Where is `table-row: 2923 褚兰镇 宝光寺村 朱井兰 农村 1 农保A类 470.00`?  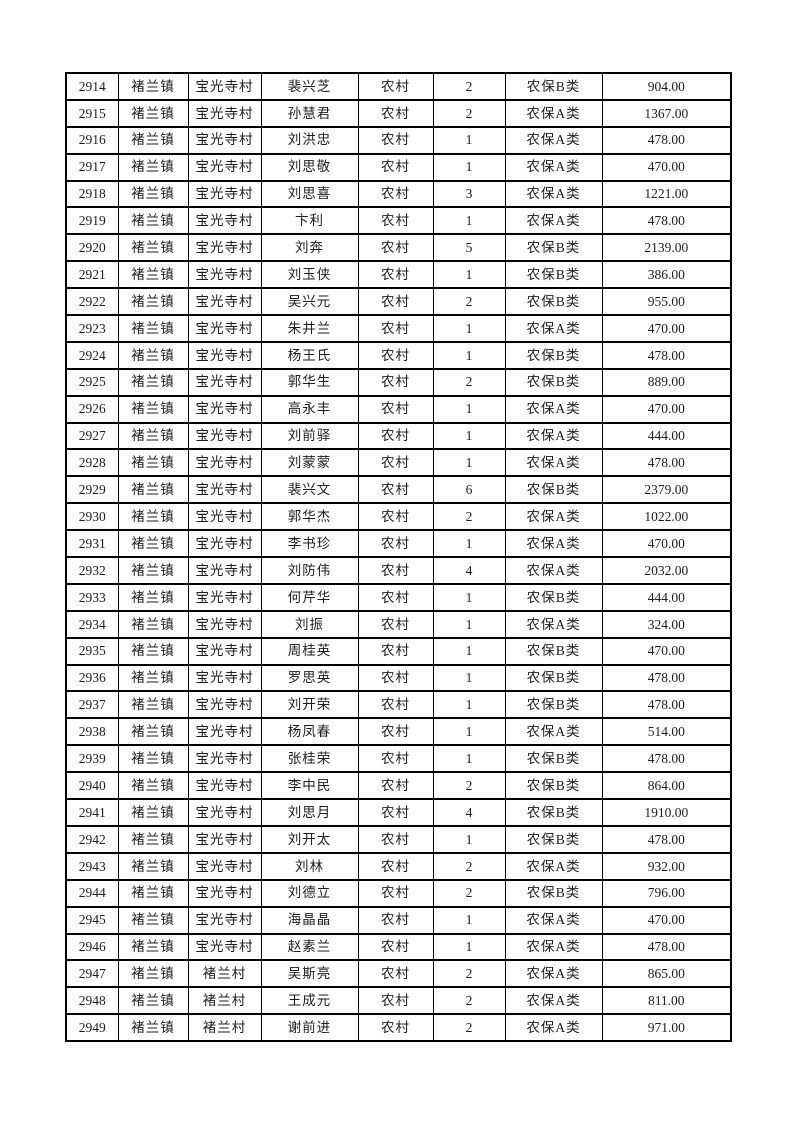 table-row: 2923 褚兰镇 宝光寺村 朱井兰 农村 1 农保A类 470.00 is located at coordinates (398, 328).